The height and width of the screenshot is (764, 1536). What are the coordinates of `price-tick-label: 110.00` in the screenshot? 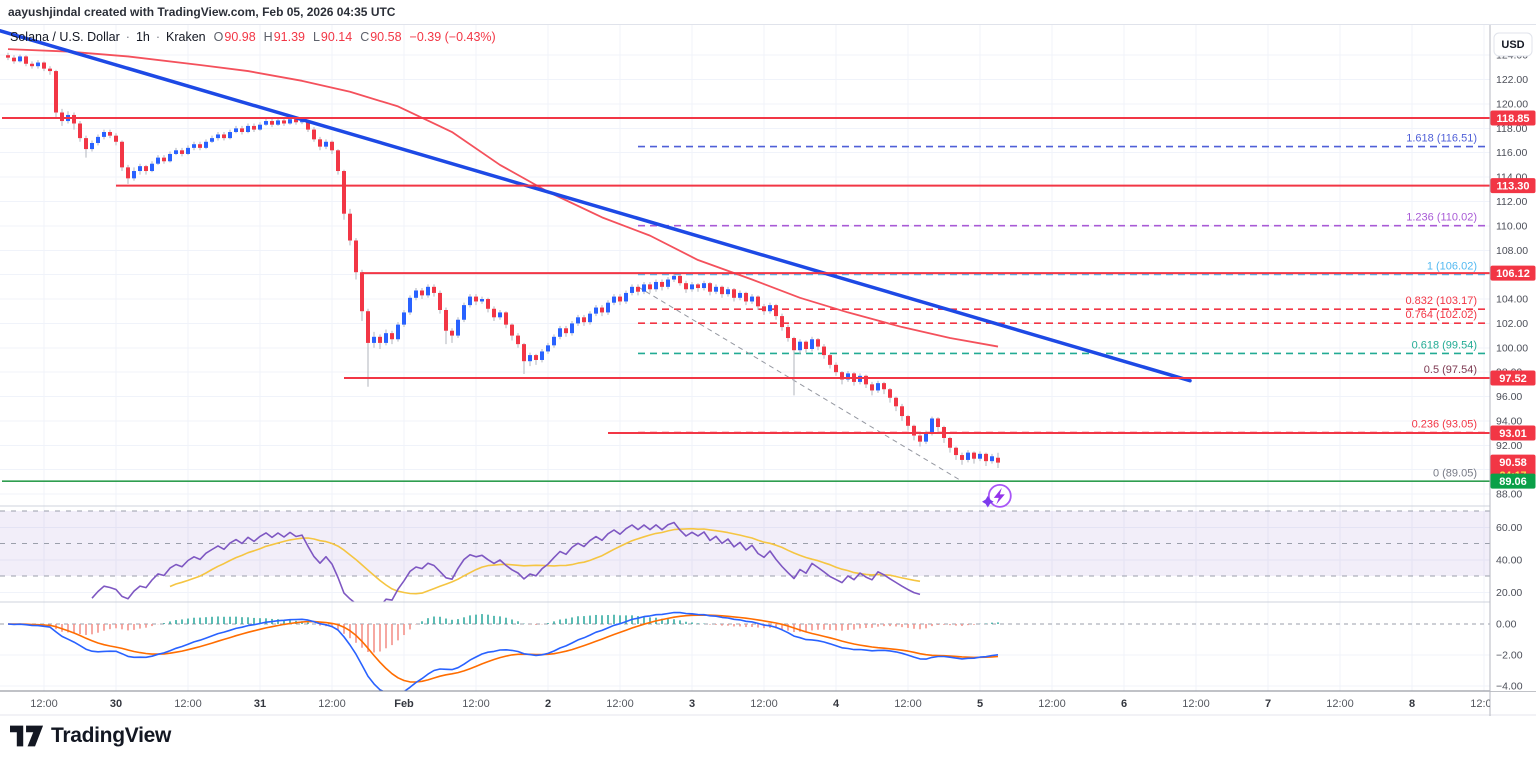 It's located at (1511, 226).